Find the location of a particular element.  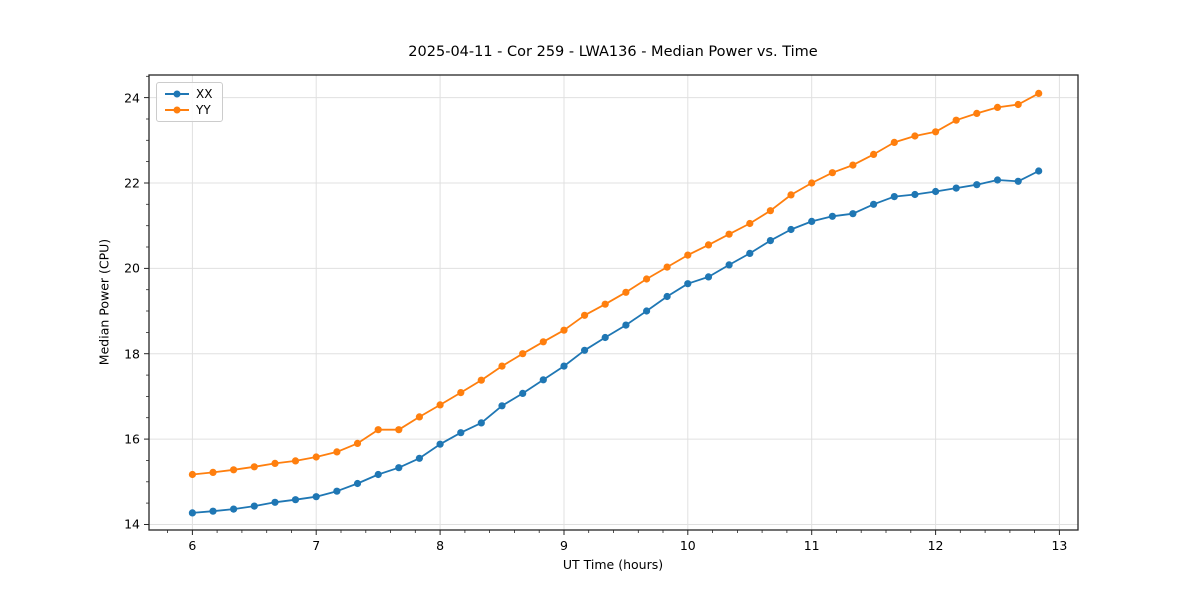

series-yy-dot-sample is located at coordinates (177, 110).